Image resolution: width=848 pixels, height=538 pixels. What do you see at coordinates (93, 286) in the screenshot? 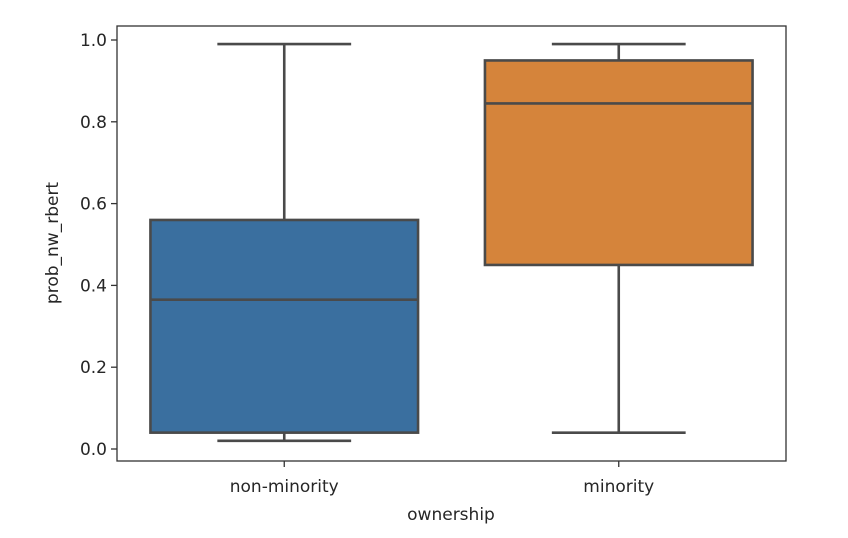
I see `y-tick-label: 0.4` at bounding box center [93, 286].